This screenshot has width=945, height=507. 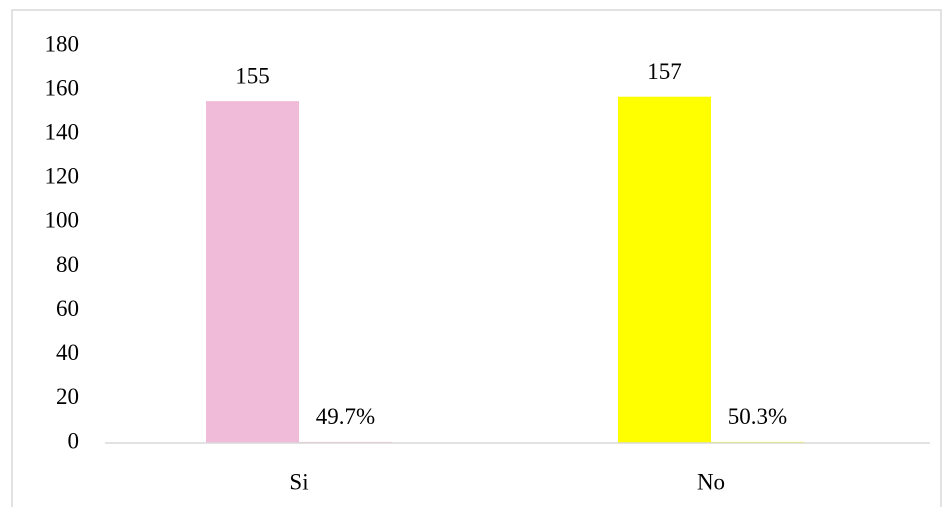 What do you see at coordinates (62, 132) in the screenshot?
I see `y-tick-label: 140` at bounding box center [62, 132].